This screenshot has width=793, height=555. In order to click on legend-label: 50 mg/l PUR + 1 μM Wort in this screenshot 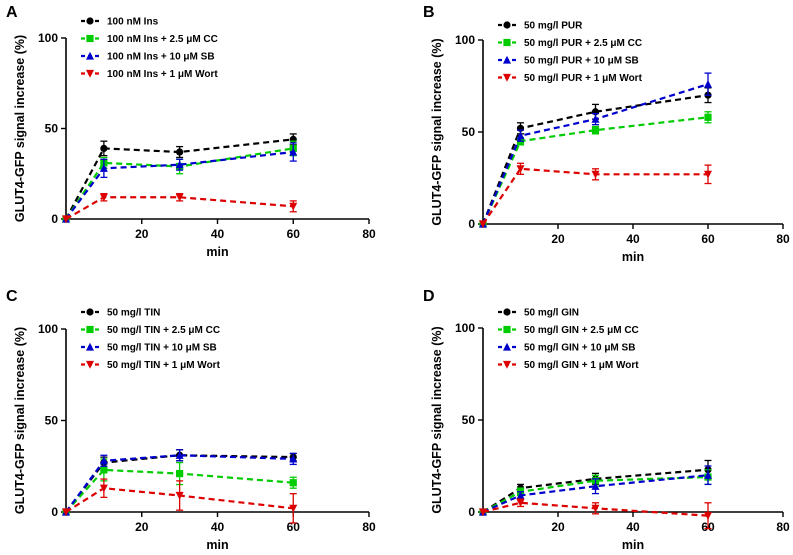, I will do `click(583, 78)`.